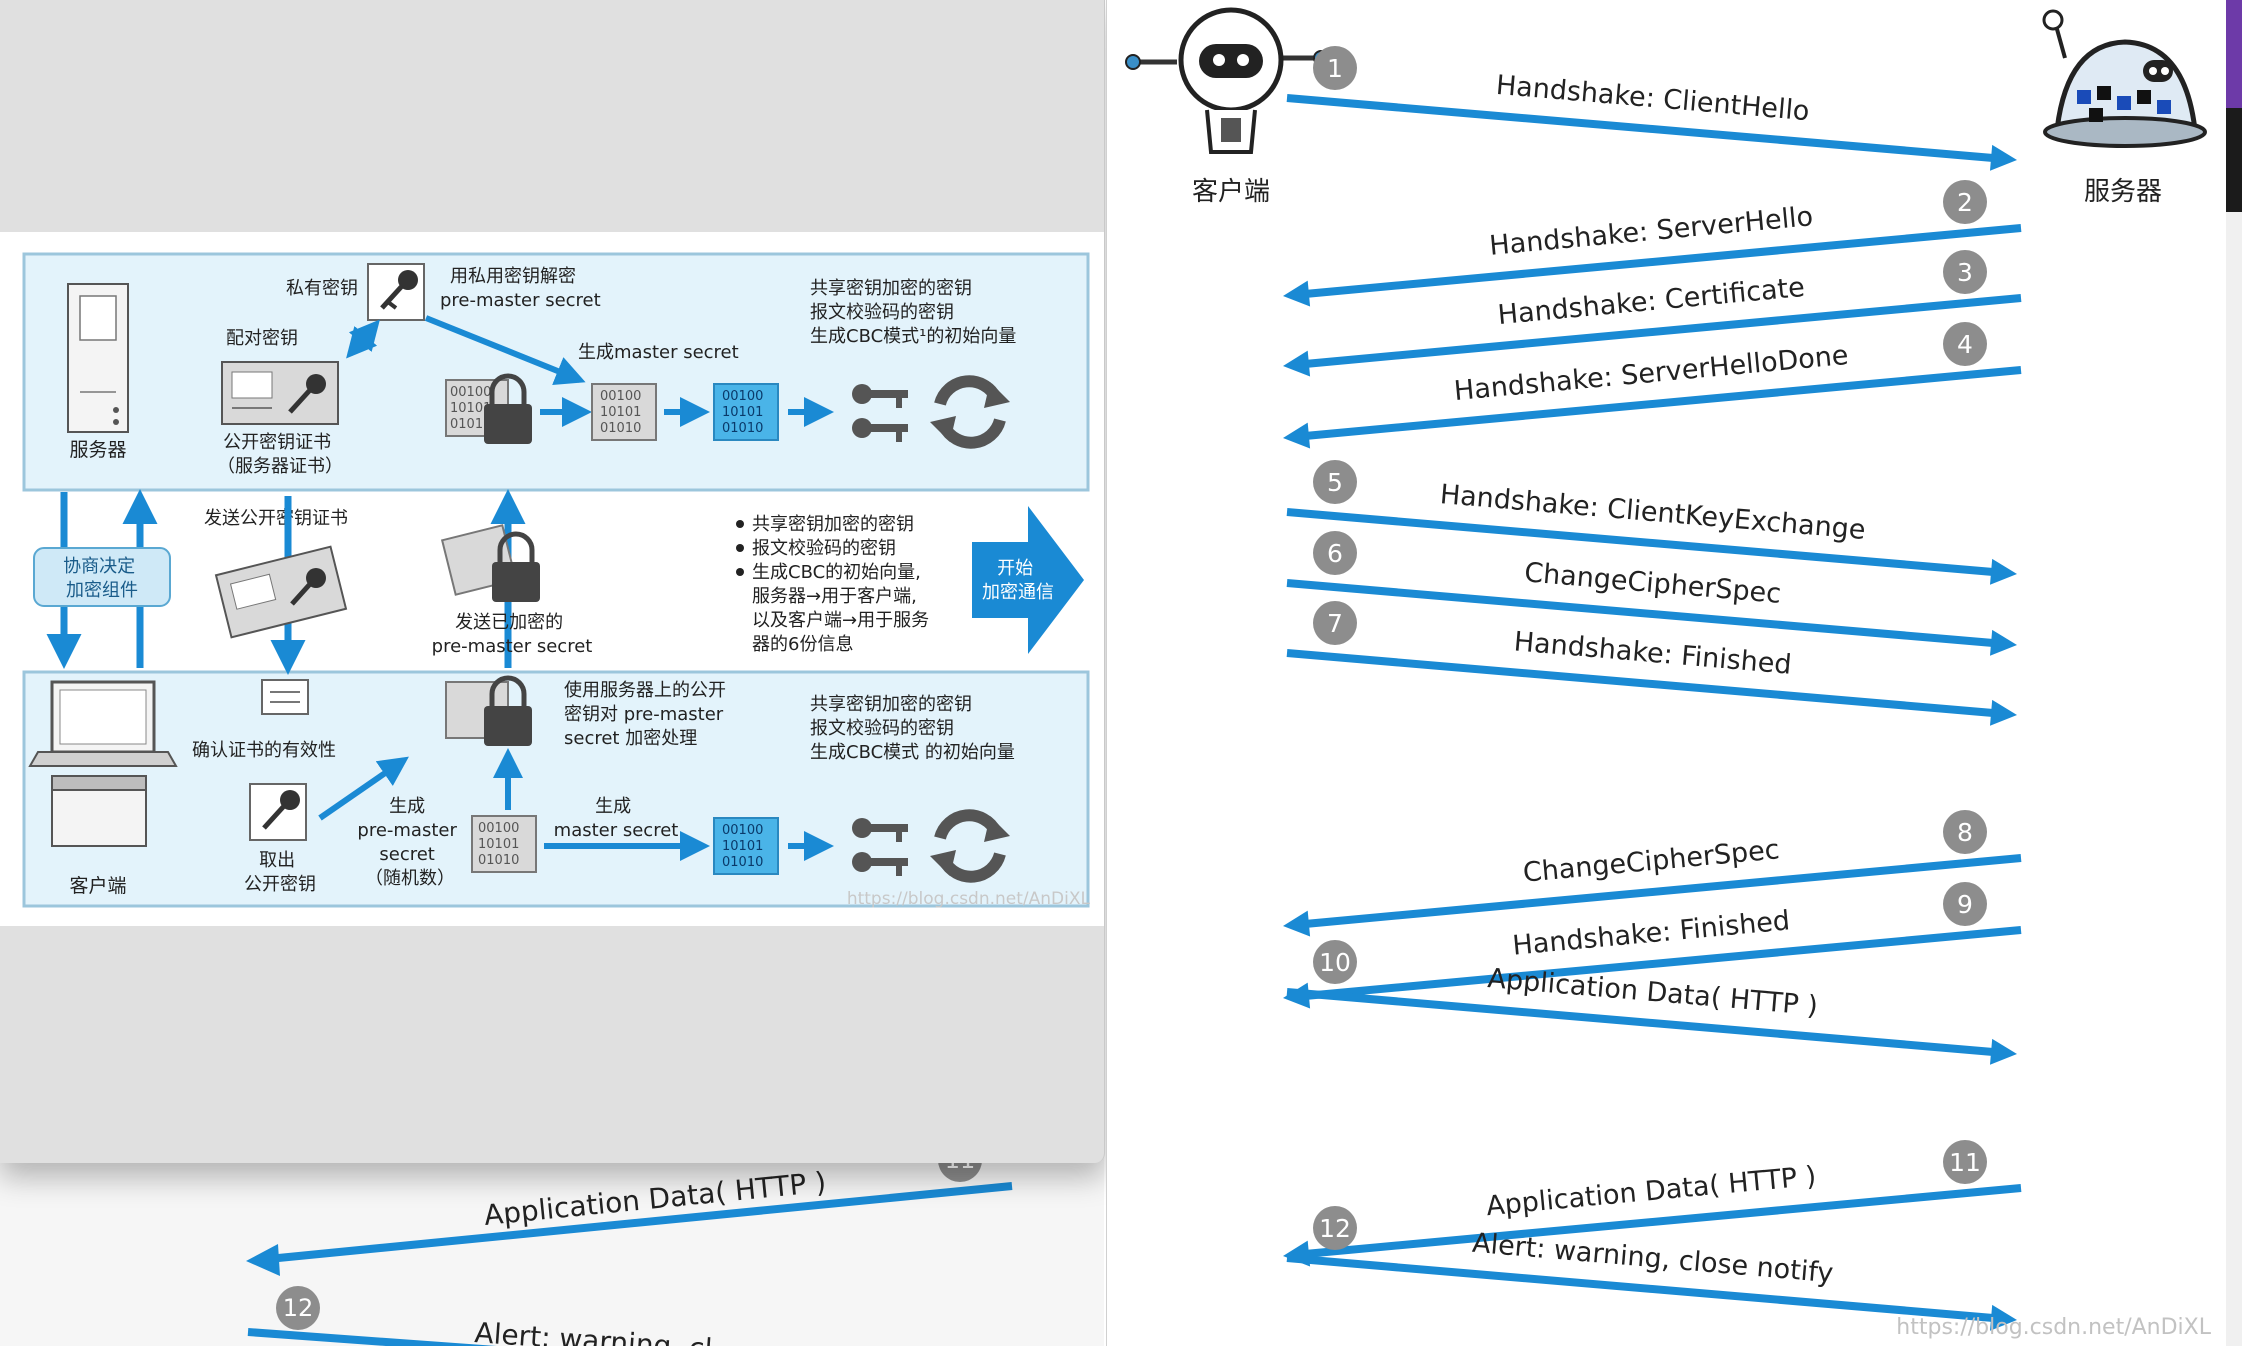 The image size is (2242, 1350). I want to click on server-tower-icon, so click(98, 358).